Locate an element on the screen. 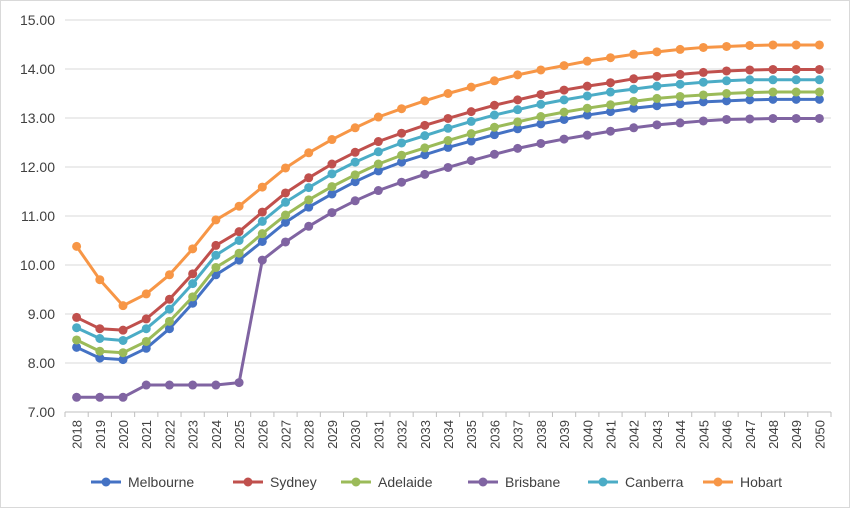  x-tick-label: 2044 is located at coordinates (680, 434).